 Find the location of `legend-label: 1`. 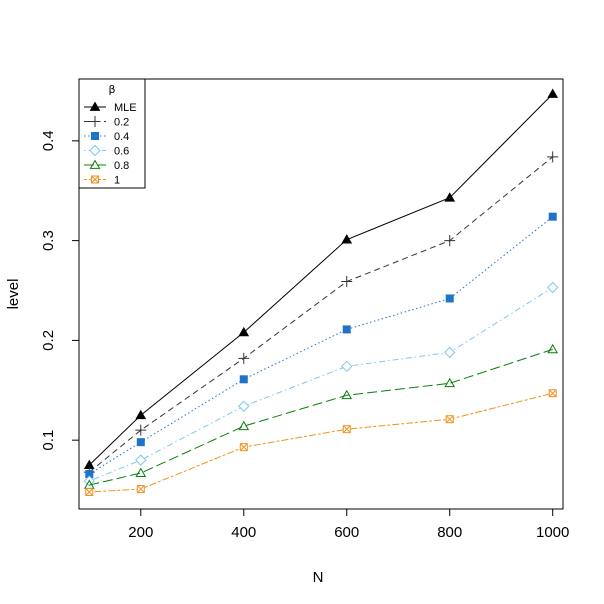

legend-label: 1 is located at coordinates (117, 181).